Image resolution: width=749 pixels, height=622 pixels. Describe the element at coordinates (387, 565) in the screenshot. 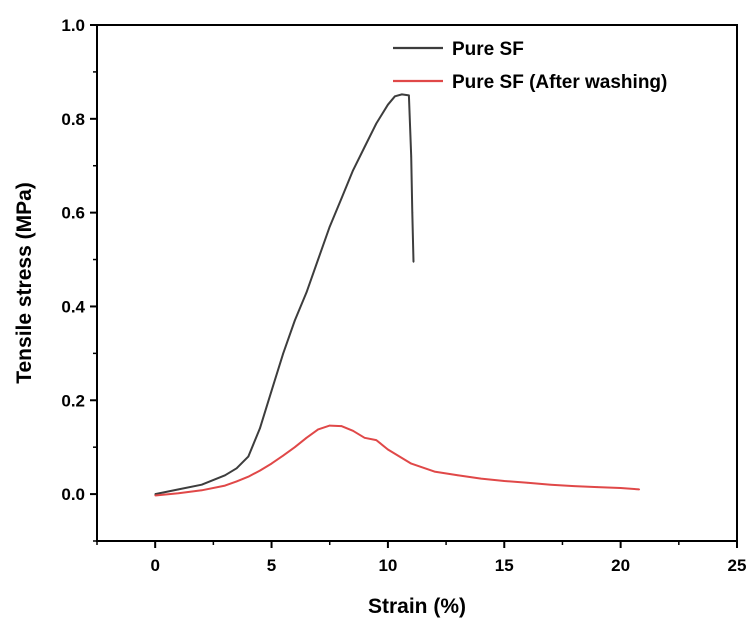

I see `x-tick-label: 10` at that location.